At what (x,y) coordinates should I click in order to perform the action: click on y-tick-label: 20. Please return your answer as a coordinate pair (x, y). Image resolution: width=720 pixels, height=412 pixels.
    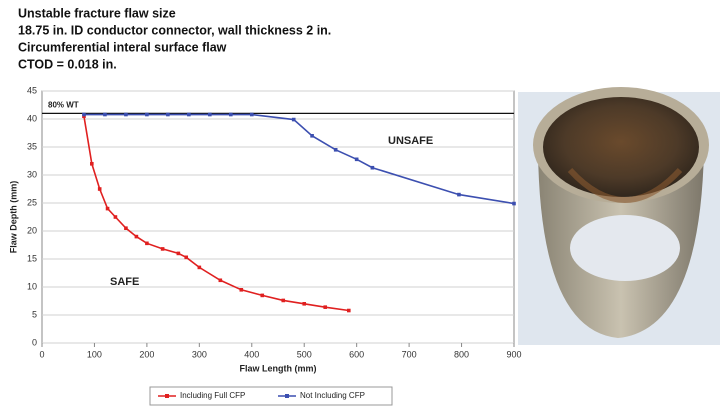
    Looking at the image, I should click on (32, 230).